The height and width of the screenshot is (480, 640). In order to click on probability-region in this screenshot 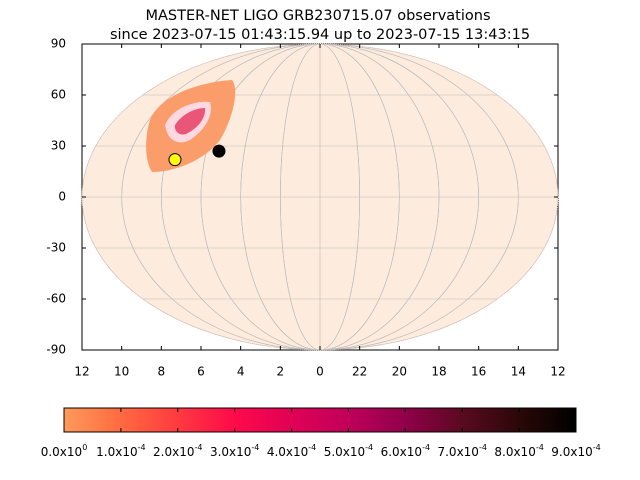, I will do `click(191, 126)`.